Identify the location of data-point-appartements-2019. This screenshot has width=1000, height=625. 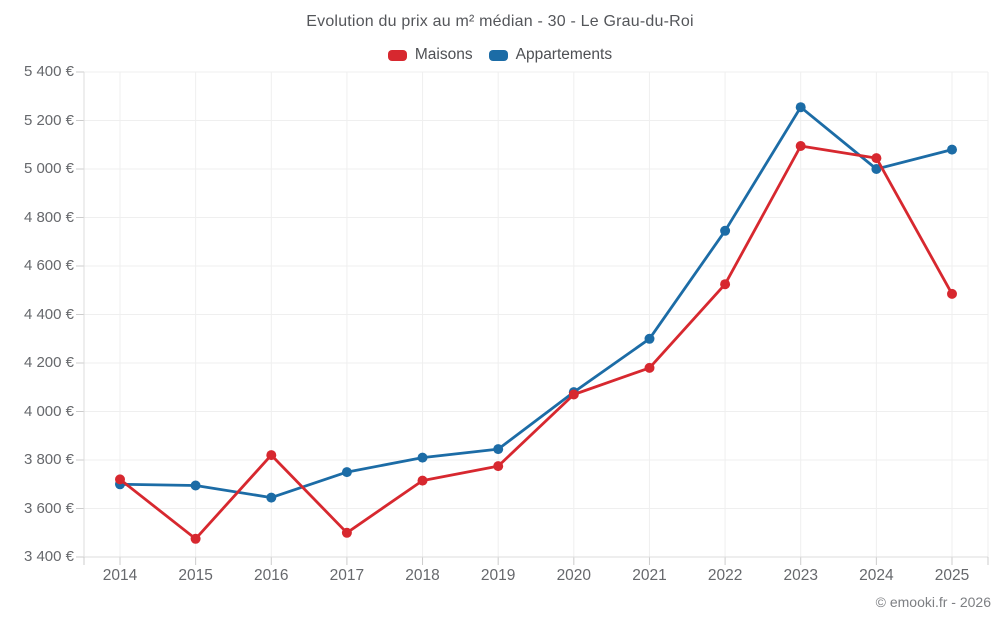
(498, 449).